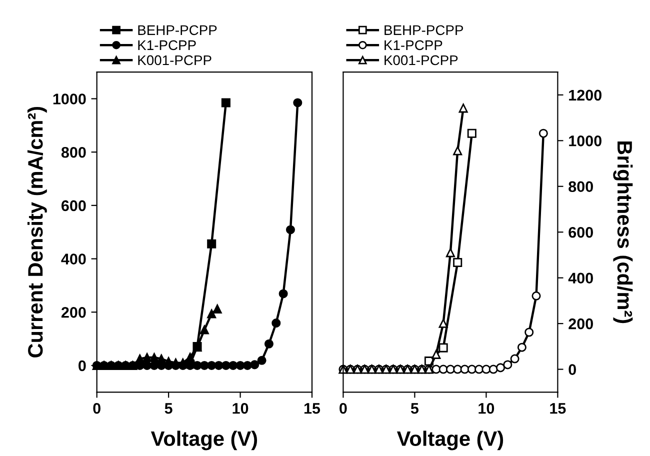 This screenshot has height=456, width=650. I want to click on y-tick-label: 600, so click(74, 206).